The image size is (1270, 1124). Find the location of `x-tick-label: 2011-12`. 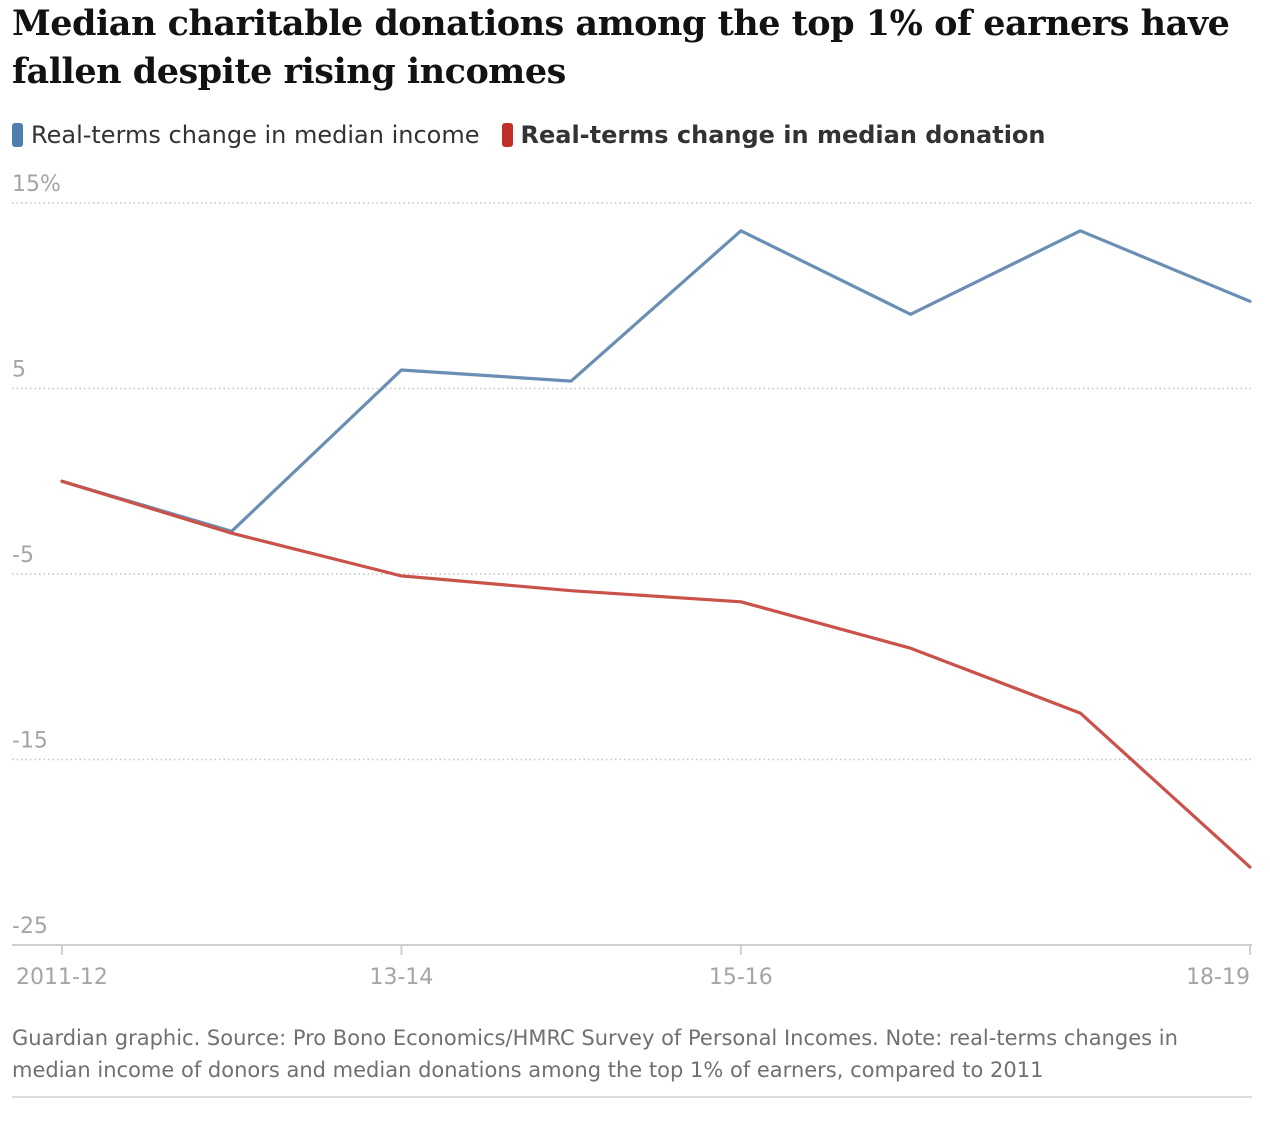

x-tick-label: 2011-12 is located at coordinates (62, 977).